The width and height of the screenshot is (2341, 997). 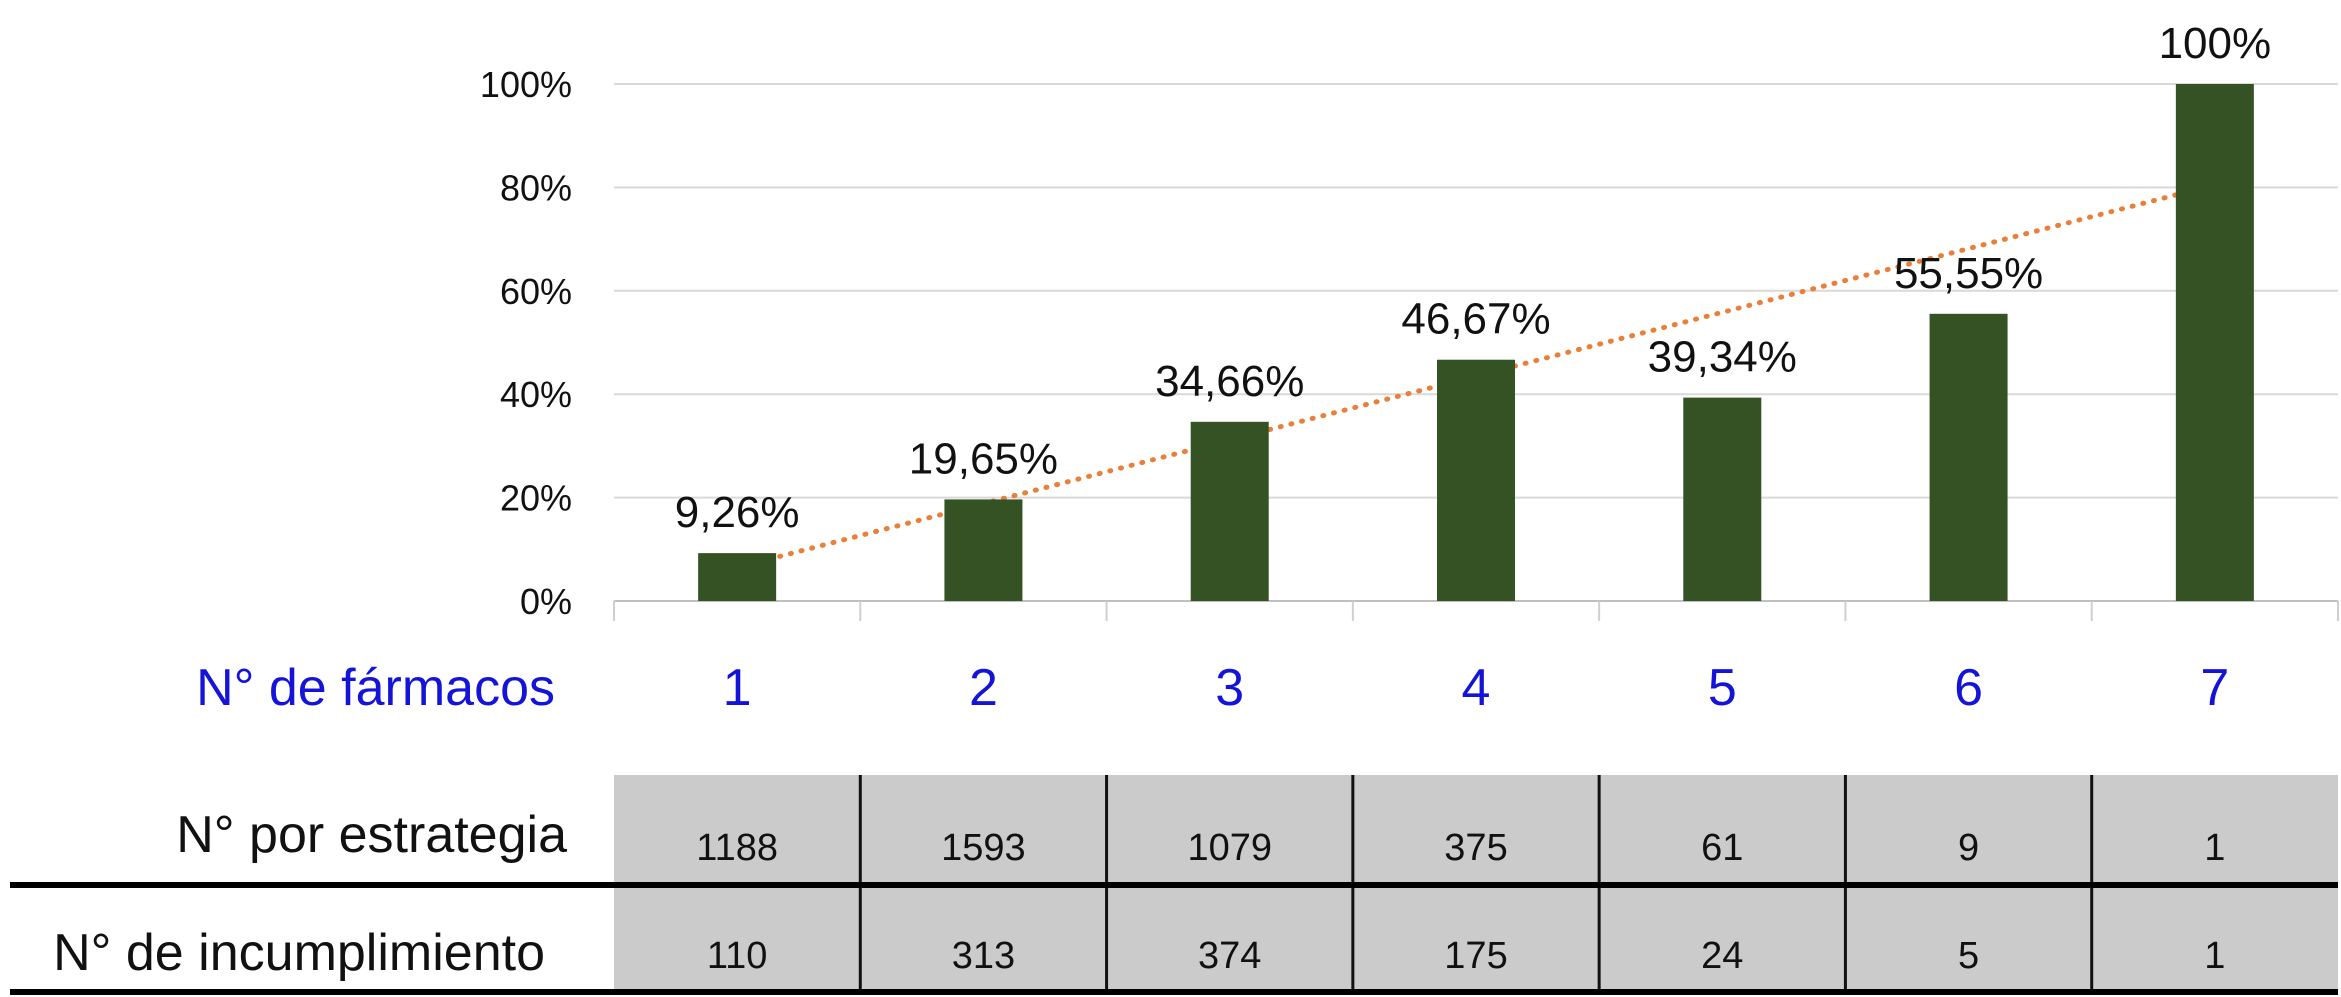 I want to click on table-cell: 9, so click(x=1968, y=848).